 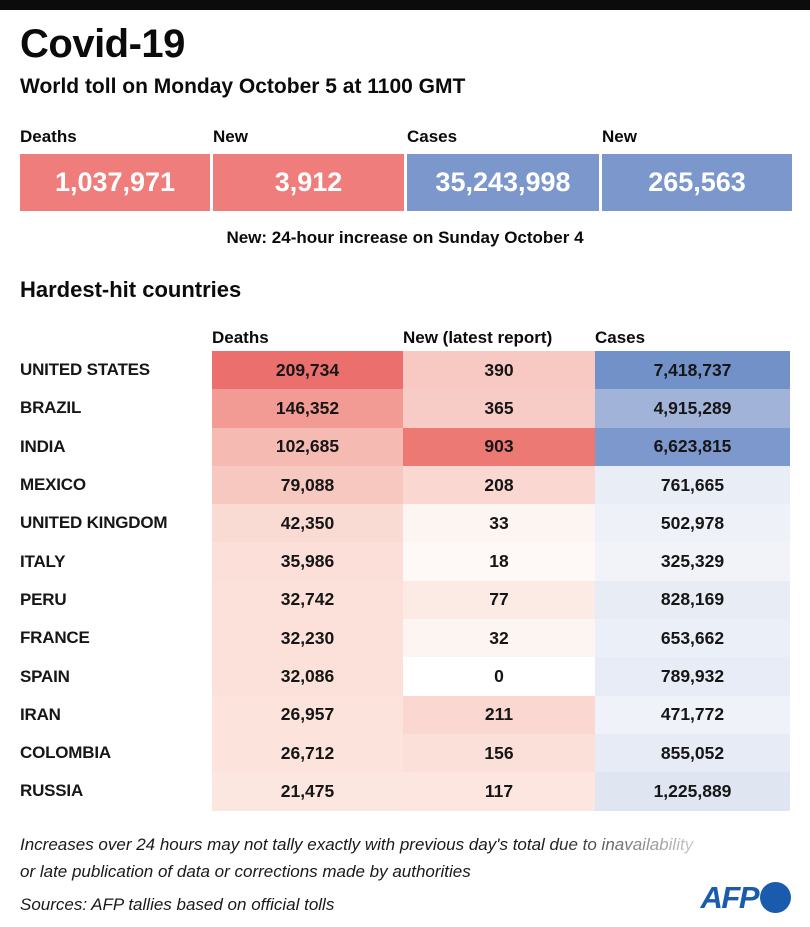 What do you see at coordinates (43, 446) in the screenshot?
I see `country-name: INDIA` at bounding box center [43, 446].